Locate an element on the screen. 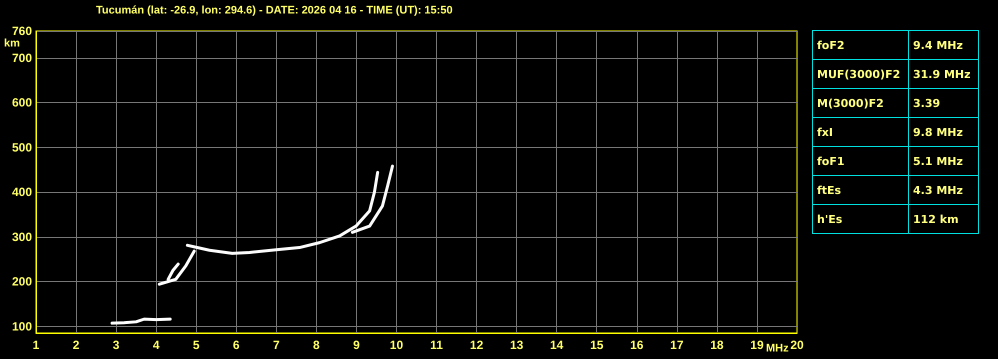 This screenshot has height=359, width=998. text: foF1 is located at coordinates (860, 161).